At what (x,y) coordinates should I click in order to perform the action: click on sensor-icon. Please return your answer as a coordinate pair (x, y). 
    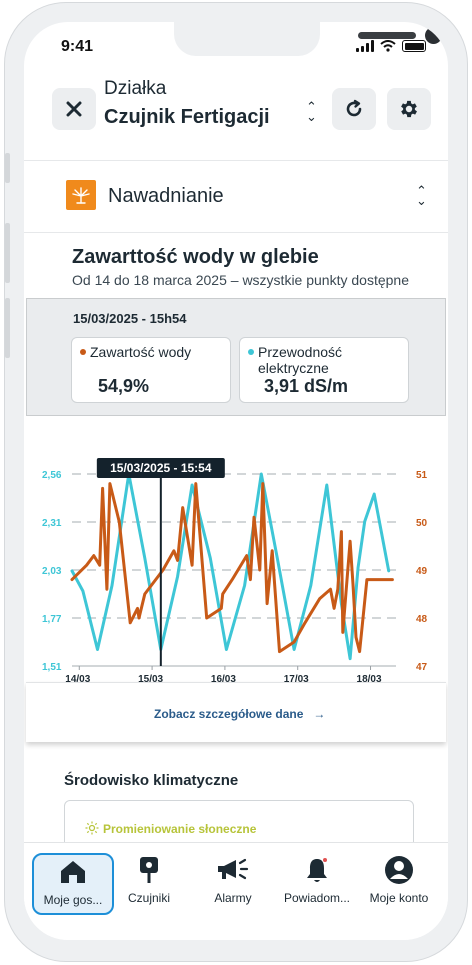
    Looking at the image, I should click on (149, 870).